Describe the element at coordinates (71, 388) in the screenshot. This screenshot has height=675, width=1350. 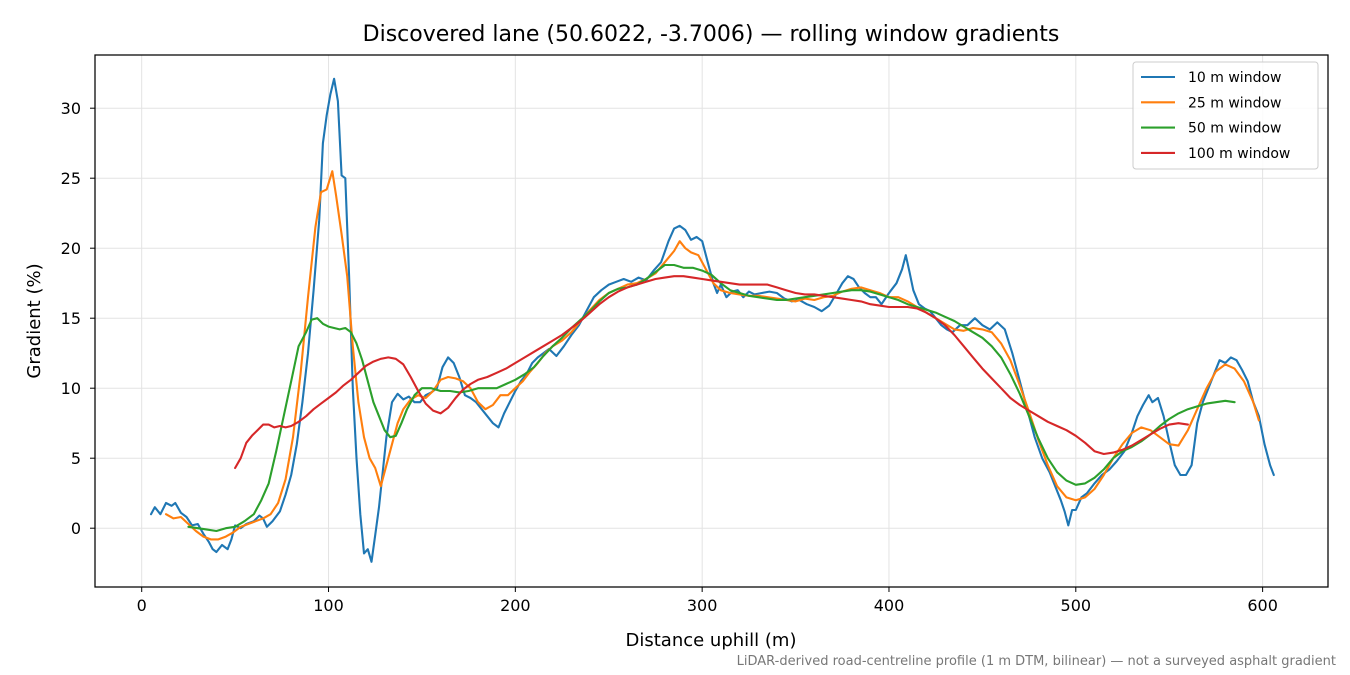
I see `y-tick-label: 10` at that location.